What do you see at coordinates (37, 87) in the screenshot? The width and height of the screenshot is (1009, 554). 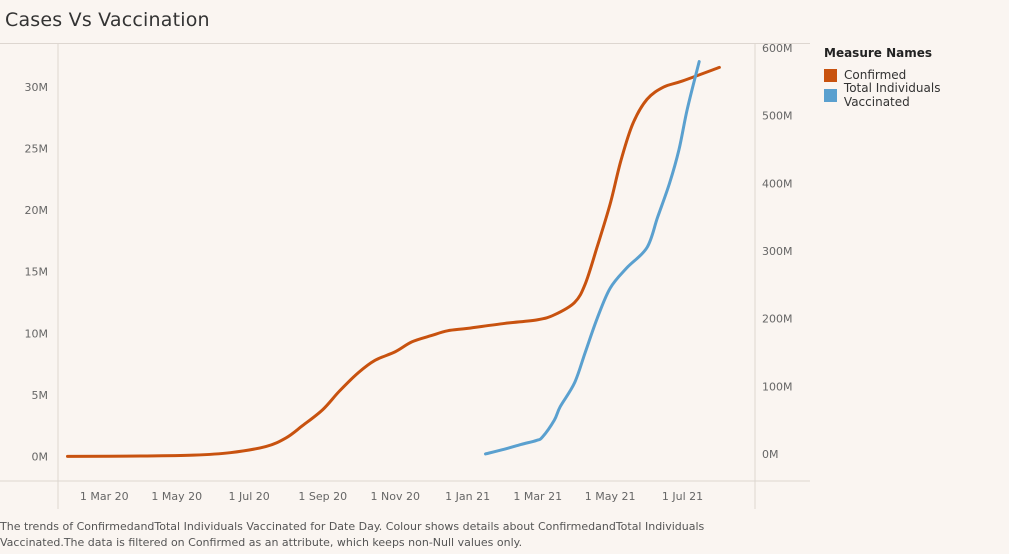 I see `y-left-tick-label: 30M` at bounding box center [37, 87].